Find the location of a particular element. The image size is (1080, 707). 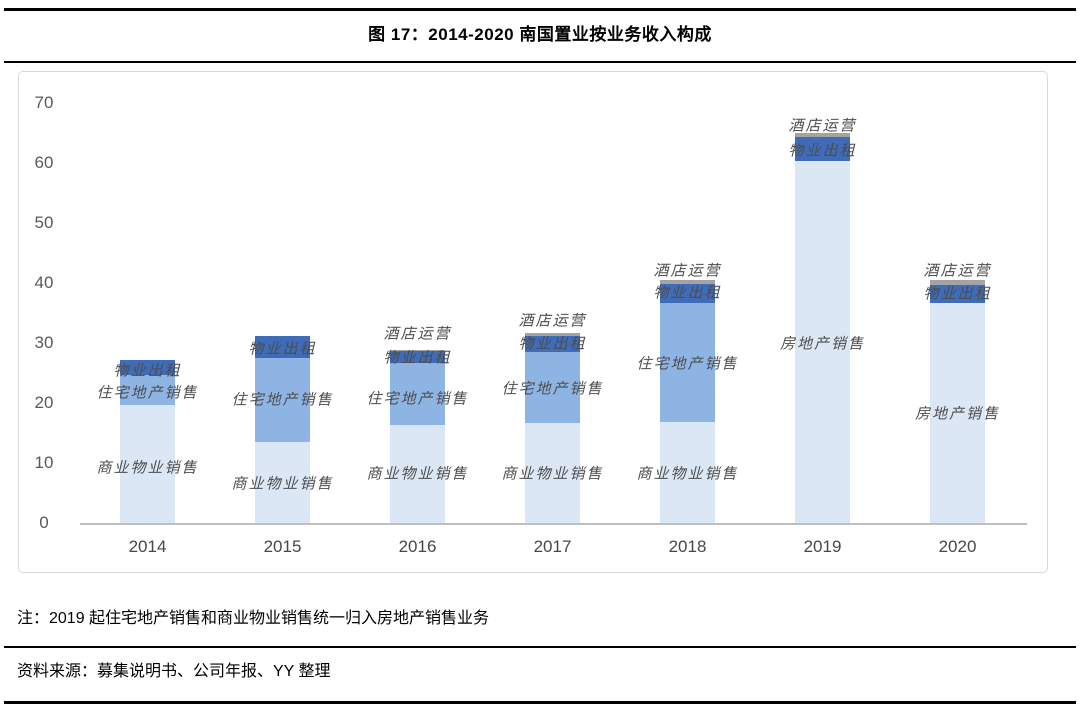

header-rule is located at coordinates (540, 62).